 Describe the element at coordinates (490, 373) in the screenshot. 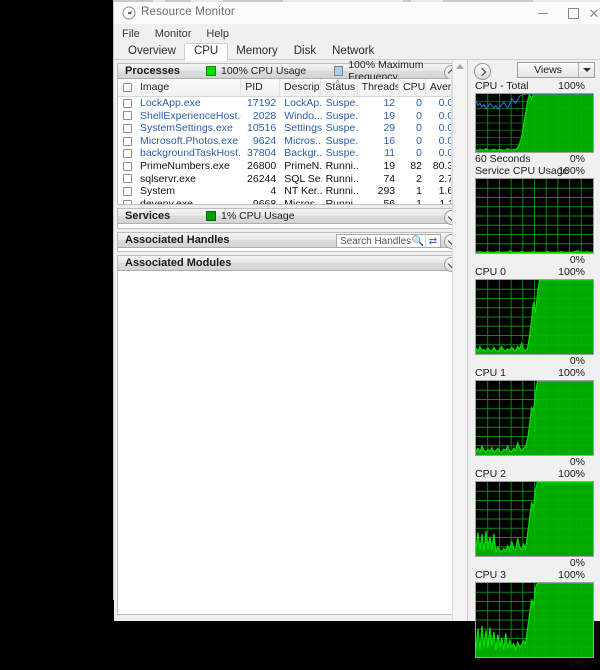

I see `graph-title: CPU 1` at that location.